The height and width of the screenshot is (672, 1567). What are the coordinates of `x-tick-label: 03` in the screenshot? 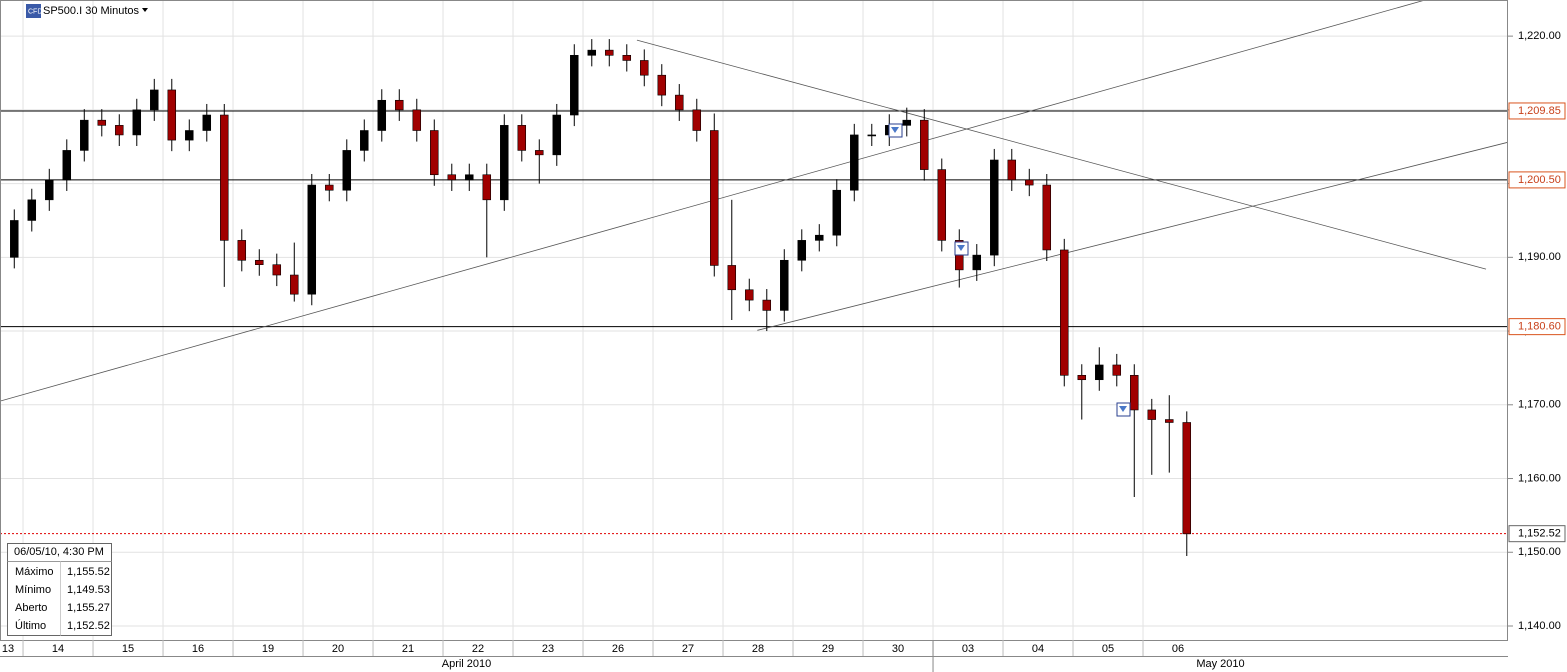 It's located at (968, 649).